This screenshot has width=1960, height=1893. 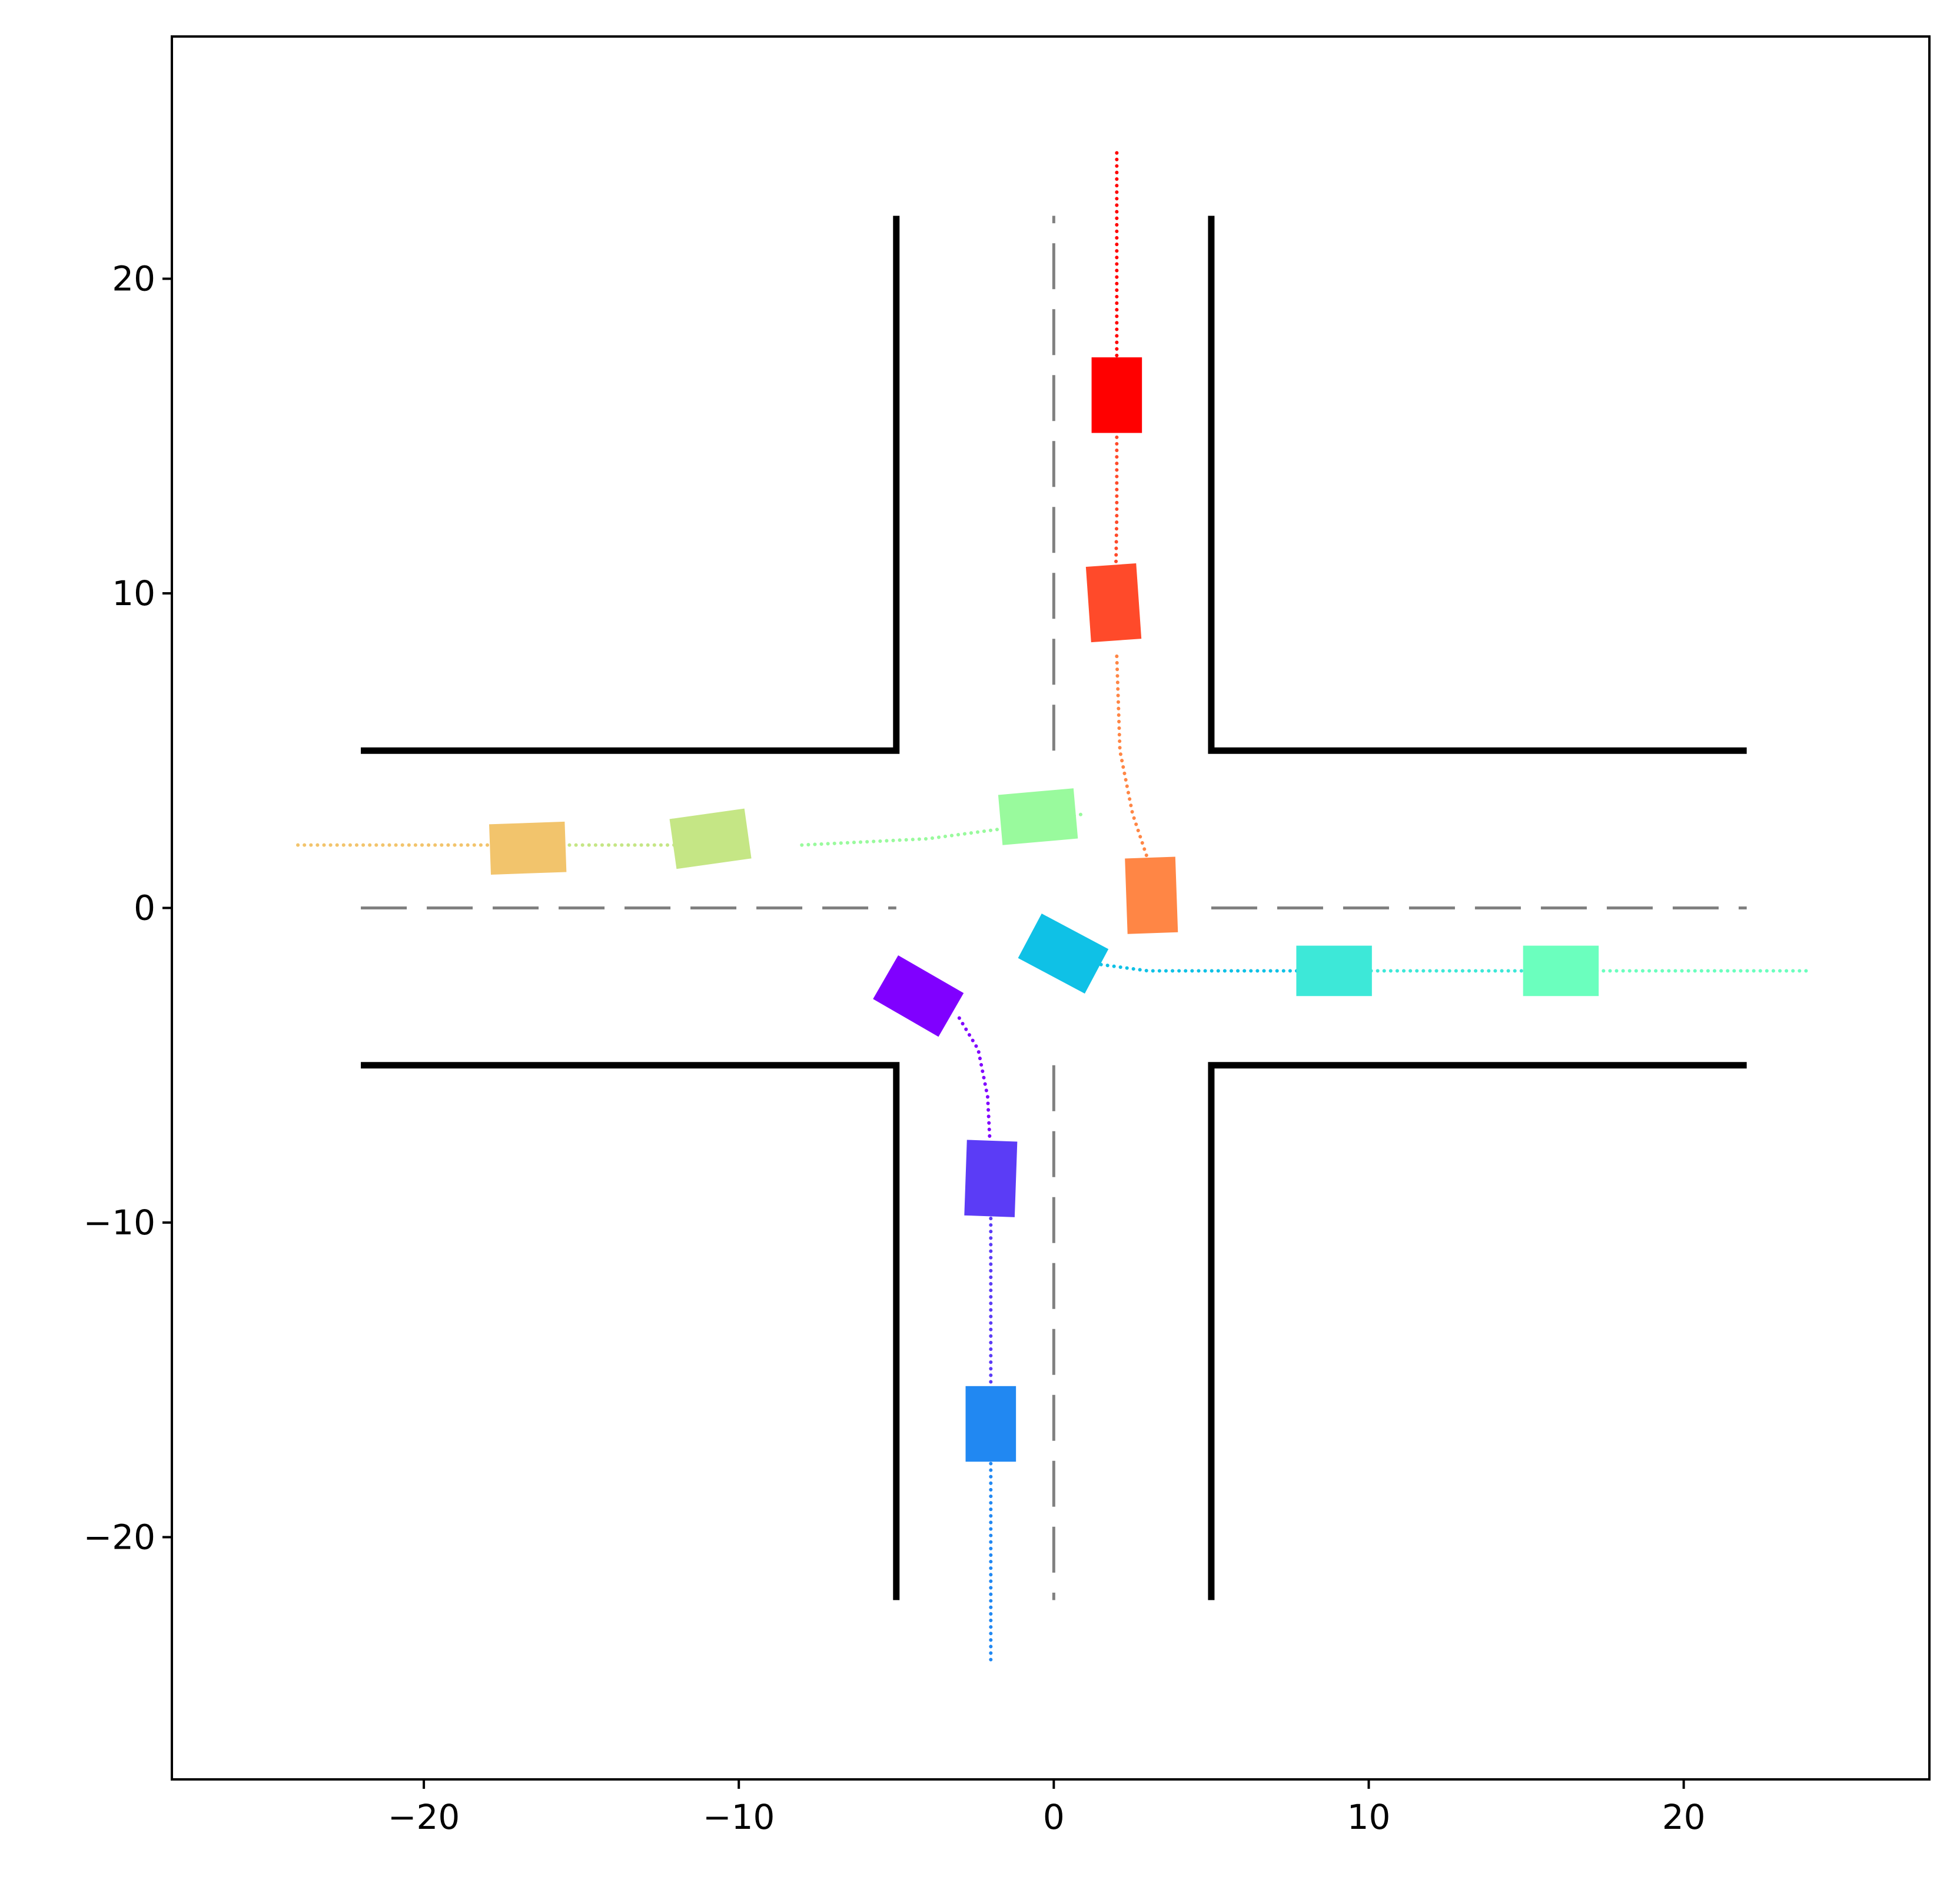 What do you see at coordinates (119, 1223) in the screenshot?
I see `y-tick-label-3: −10` at bounding box center [119, 1223].